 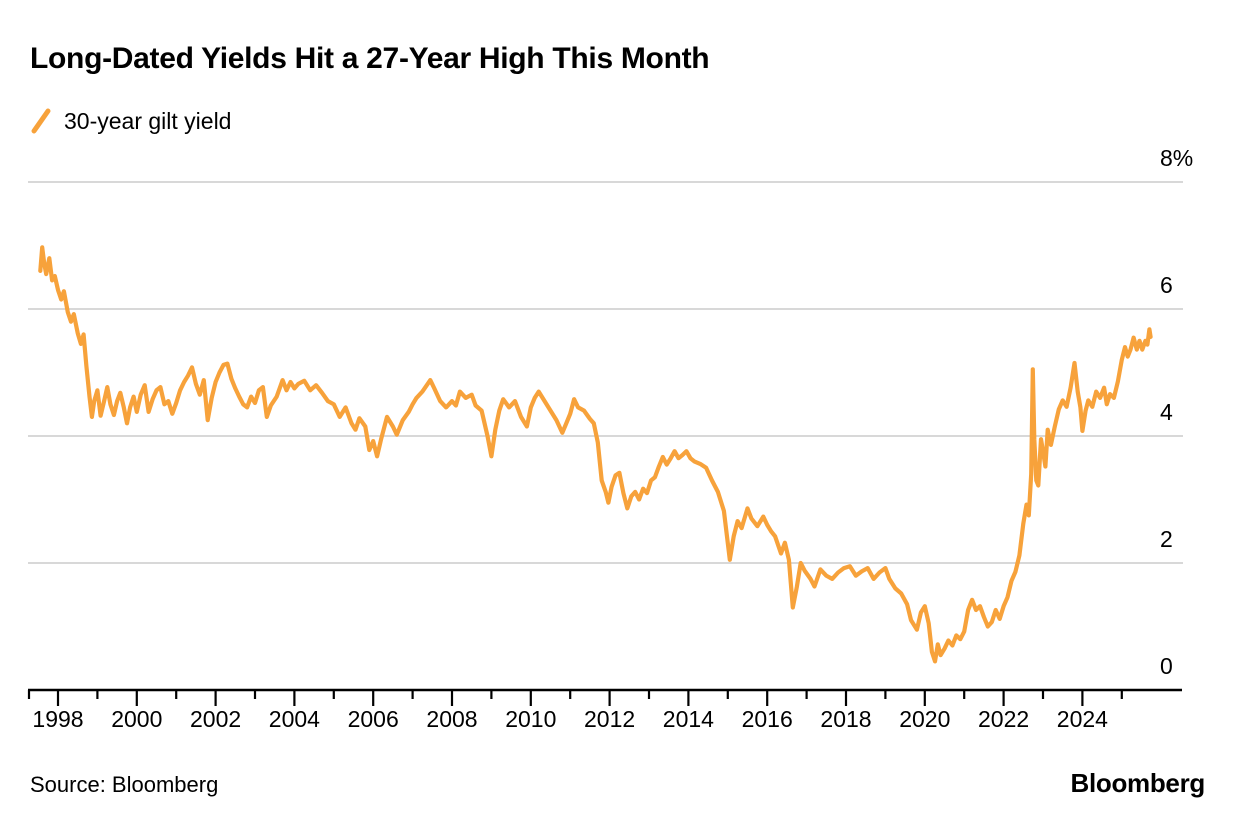 What do you see at coordinates (1082, 719) in the screenshot?
I see `x-axis-label: 2024` at bounding box center [1082, 719].